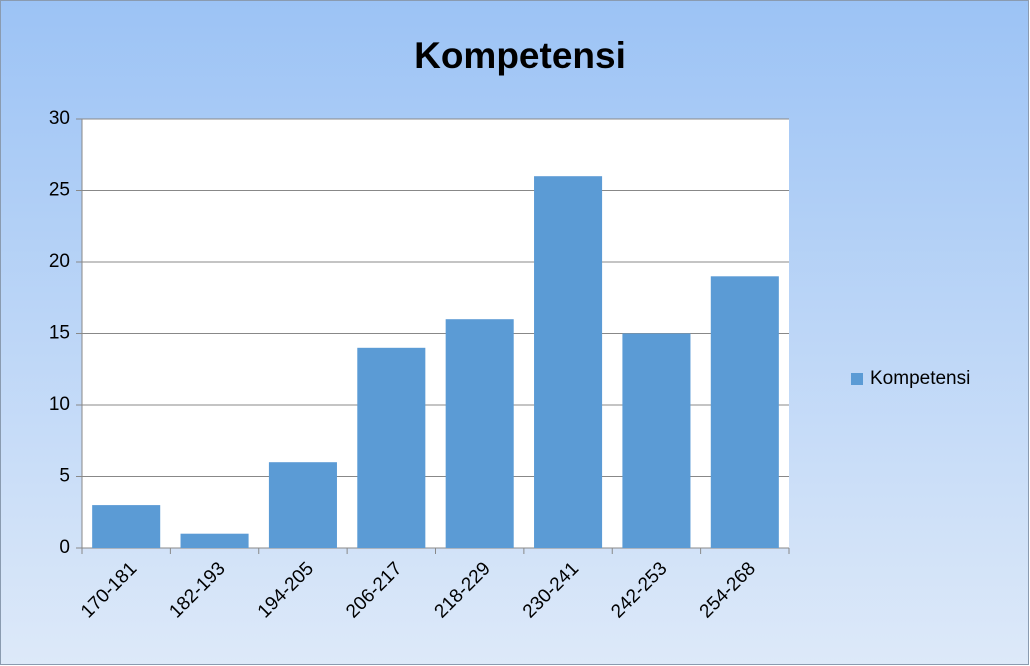  Describe the element at coordinates (520, 55) in the screenshot. I see `chart-title: Kompetensi` at that location.